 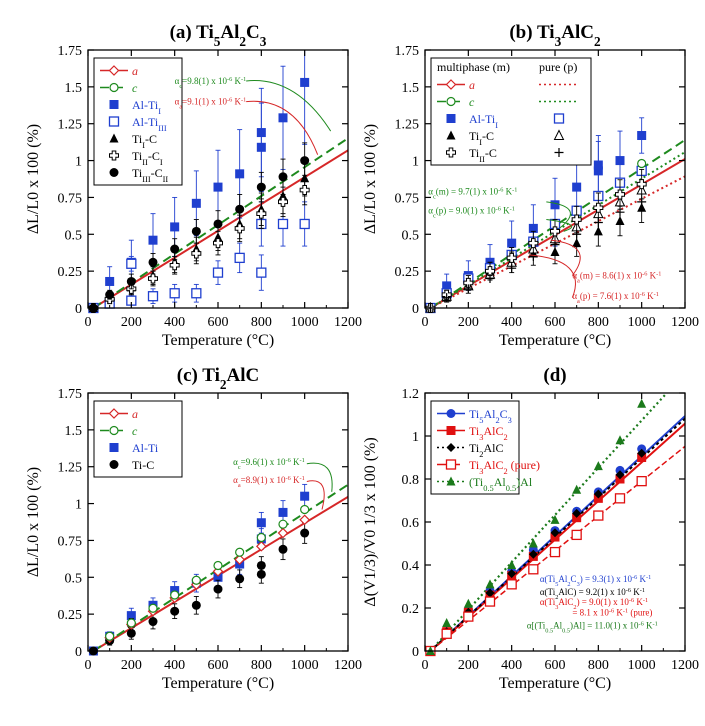 What do you see at coordinates (157, 173) in the screenshot?
I see `text-part: -C` at bounding box center [157, 173].